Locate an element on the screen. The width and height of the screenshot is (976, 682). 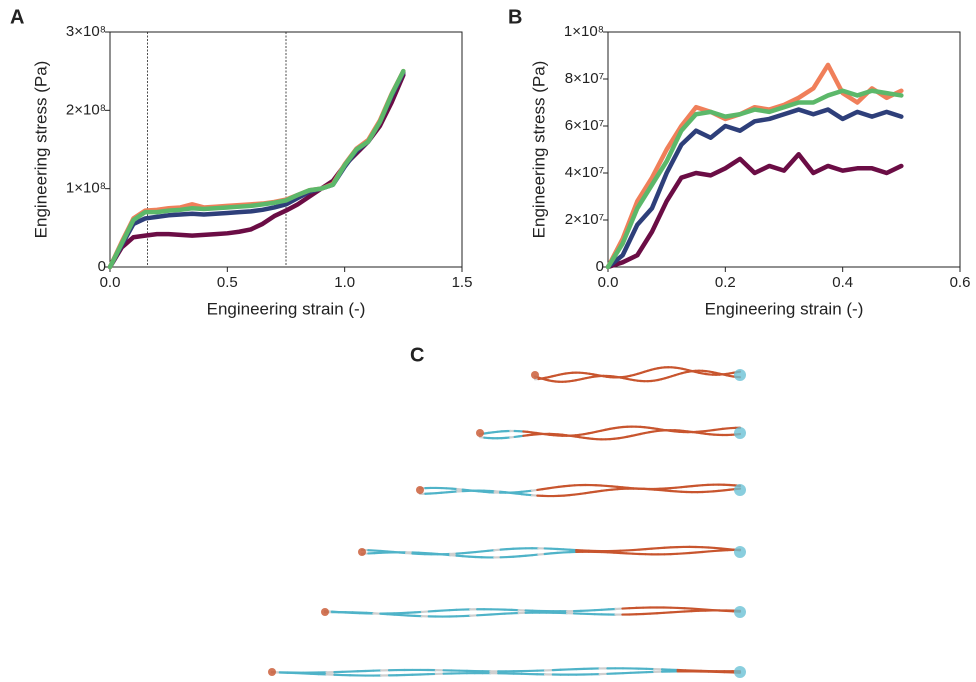
panel-label: A is located at coordinates (17, 17).